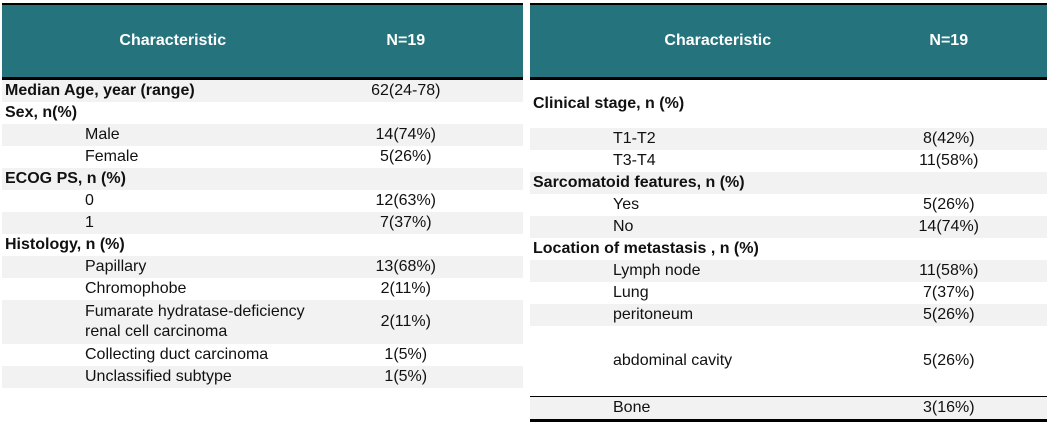  Describe the element at coordinates (788, 271) in the screenshot. I see `table-row: Lymph node 11(58%)` at that location.